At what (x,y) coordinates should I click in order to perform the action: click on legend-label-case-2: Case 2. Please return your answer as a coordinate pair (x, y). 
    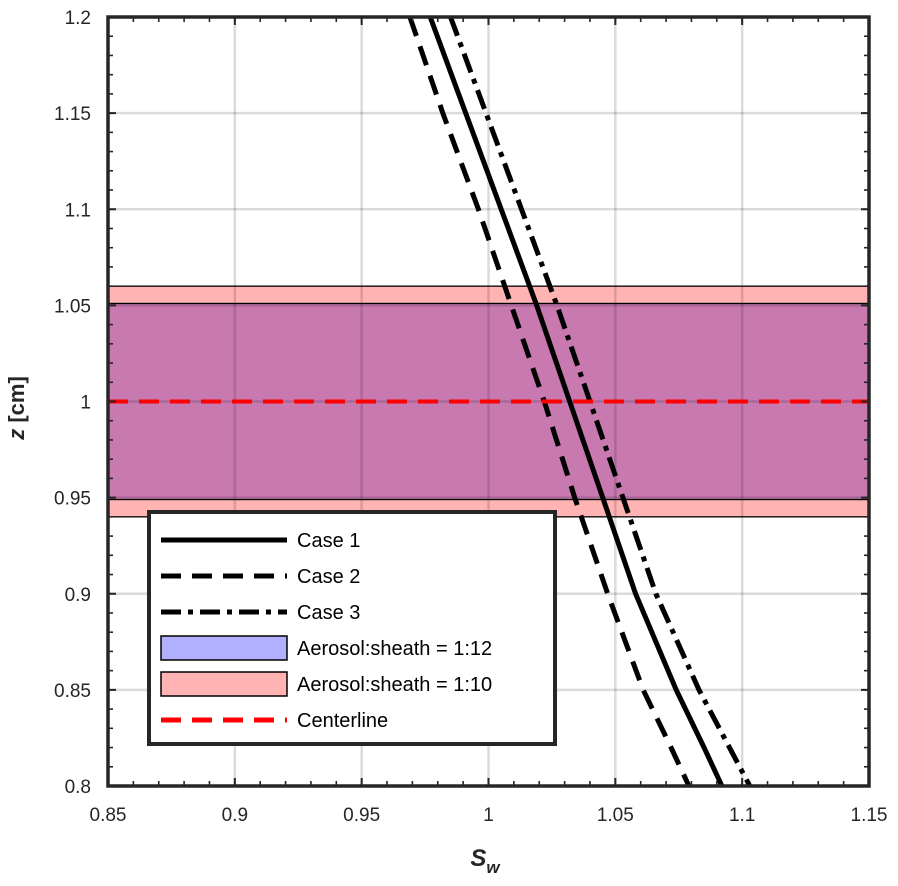
    Looking at the image, I should click on (328, 577).